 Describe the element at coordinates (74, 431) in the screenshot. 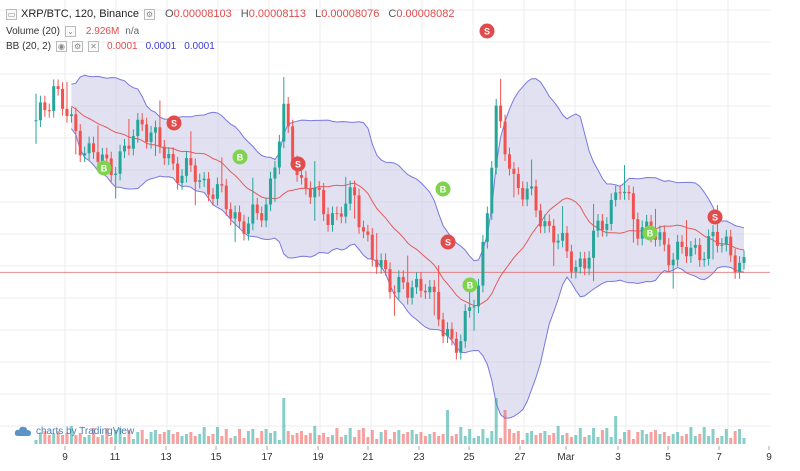

I see `tradingview-watermark: charts by TradingView` at that location.